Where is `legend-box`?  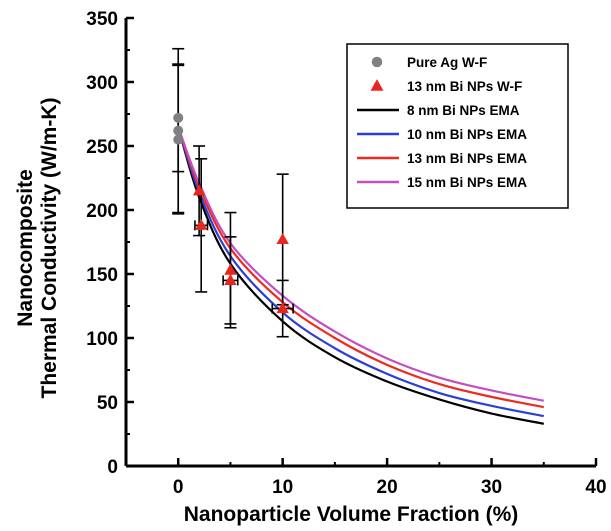 legend-box is located at coordinates (457, 126).